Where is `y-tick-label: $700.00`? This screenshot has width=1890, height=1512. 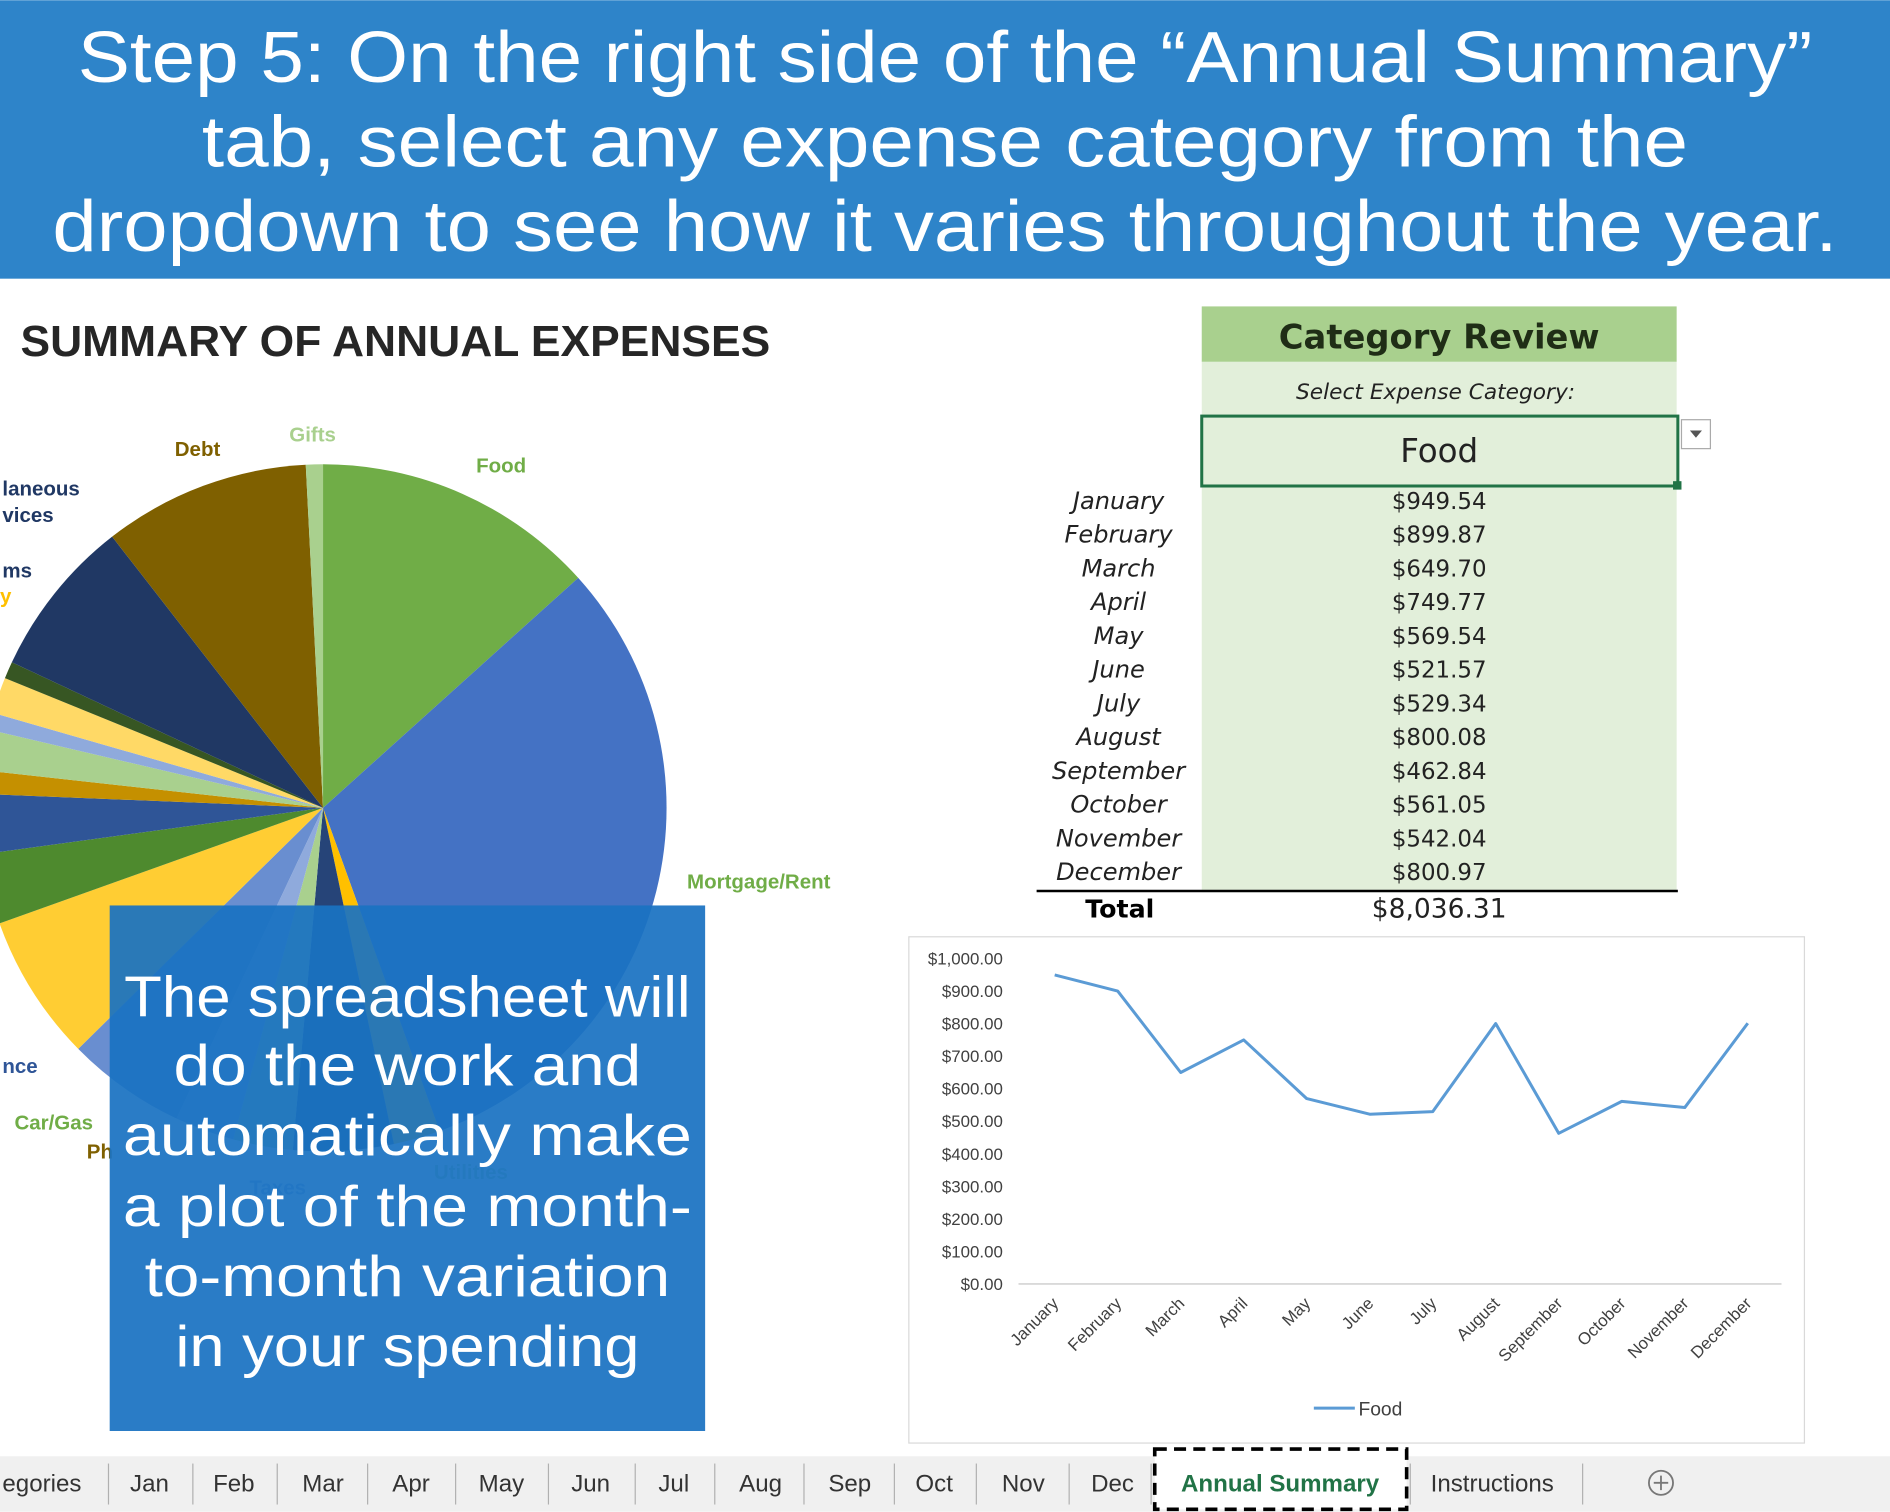
y-tick-label: $700.00 is located at coordinates (972, 1056).